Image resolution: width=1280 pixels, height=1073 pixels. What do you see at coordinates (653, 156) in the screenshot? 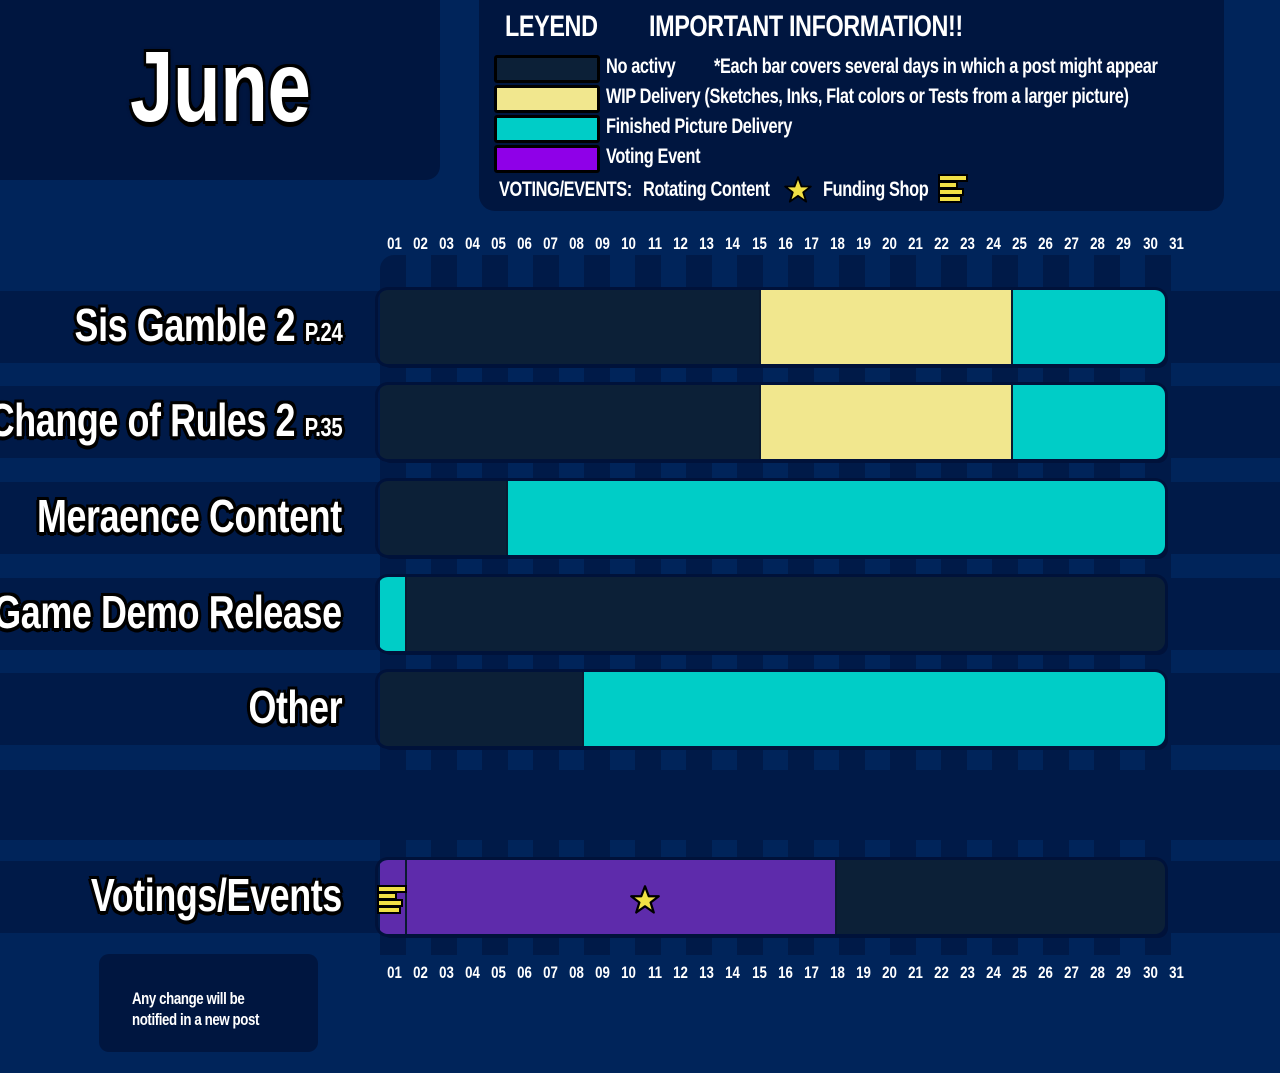
I see `legend-label-voting: Voting Event` at bounding box center [653, 156].